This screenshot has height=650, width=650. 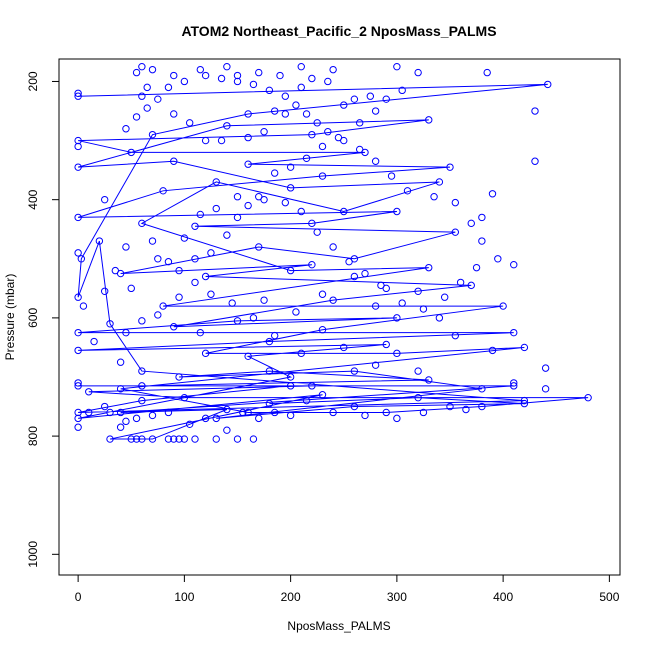 I want to click on x-tick-label: 100, so click(x=184, y=597).